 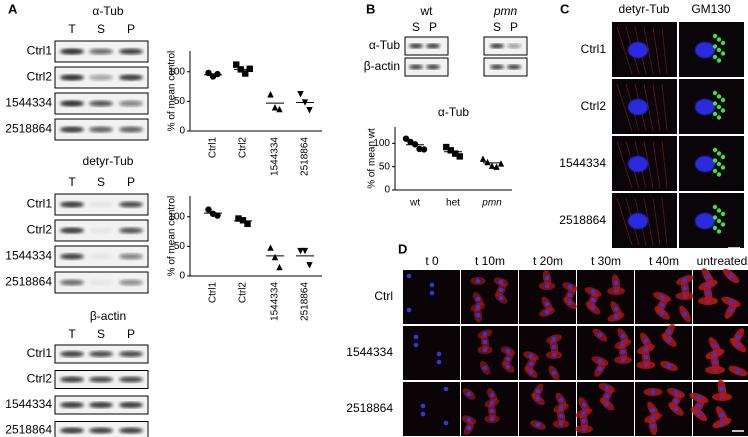 I want to click on blot-title: β-actin, so click(x=108, y=316).